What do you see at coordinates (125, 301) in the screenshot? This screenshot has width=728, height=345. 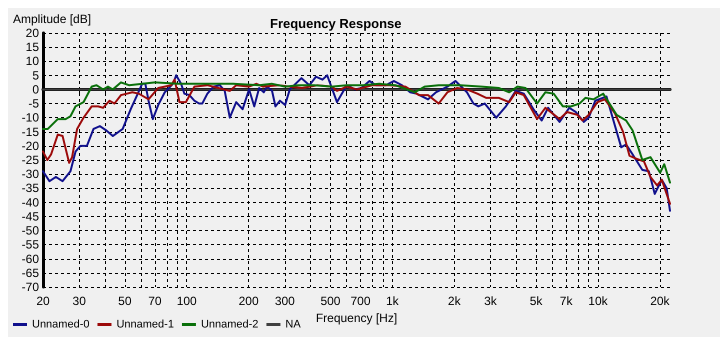 I see `x-tick-label: 50` at bounding box center [125, 301].